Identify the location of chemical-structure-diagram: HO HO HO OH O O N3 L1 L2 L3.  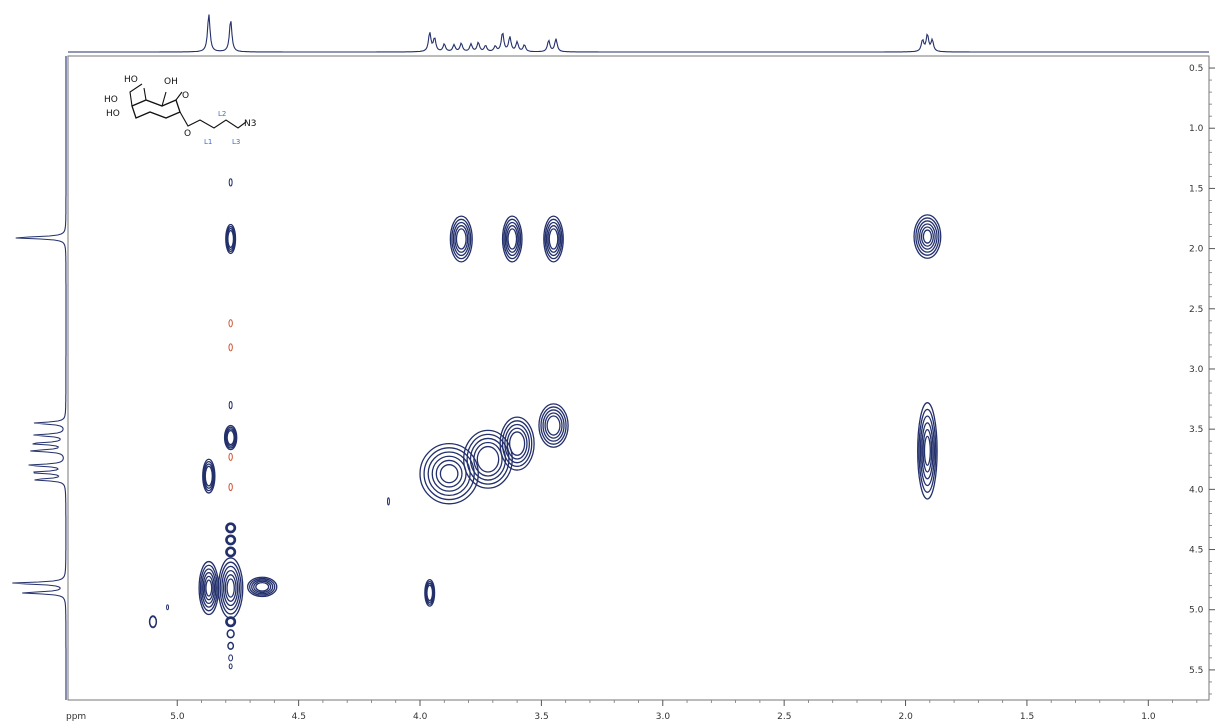
(180, 110).